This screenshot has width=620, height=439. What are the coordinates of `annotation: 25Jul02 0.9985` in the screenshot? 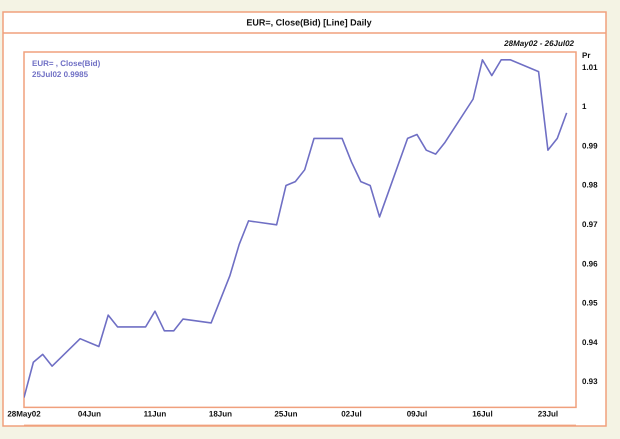 It's located at (60, 75).